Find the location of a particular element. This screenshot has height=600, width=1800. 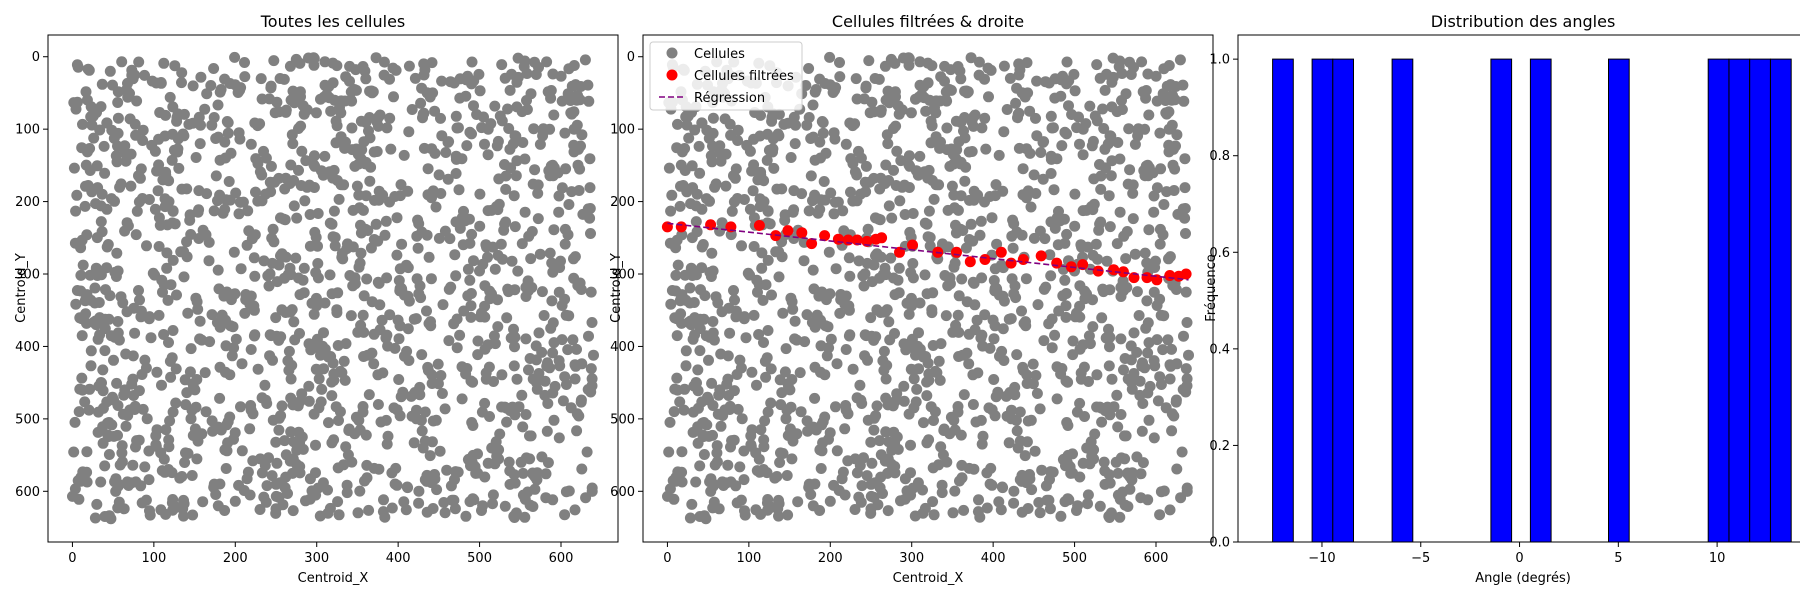

y-tick-label: 600 is located at coordinates (622, 492).